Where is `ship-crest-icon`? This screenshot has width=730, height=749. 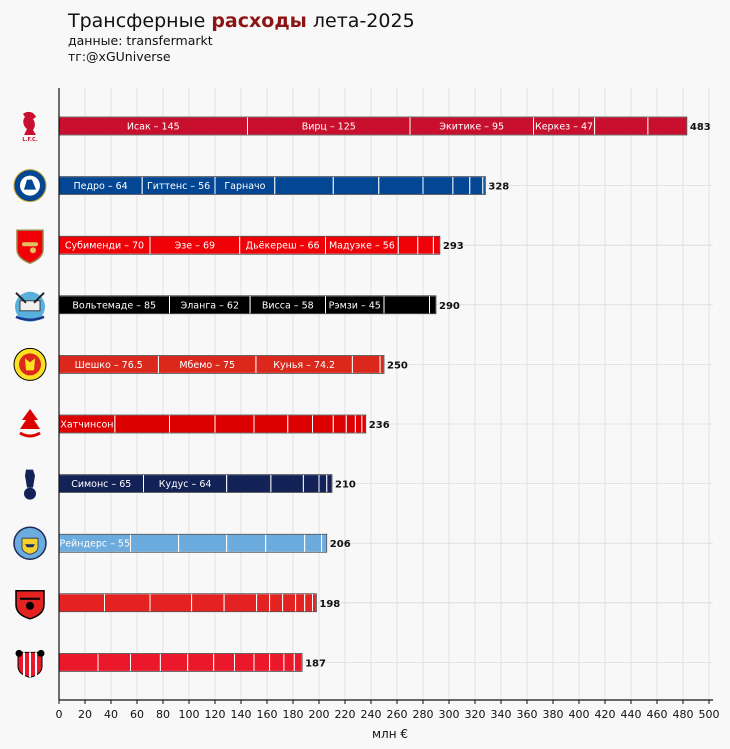 ship-crest-icon is located at coordinates (30, 543).